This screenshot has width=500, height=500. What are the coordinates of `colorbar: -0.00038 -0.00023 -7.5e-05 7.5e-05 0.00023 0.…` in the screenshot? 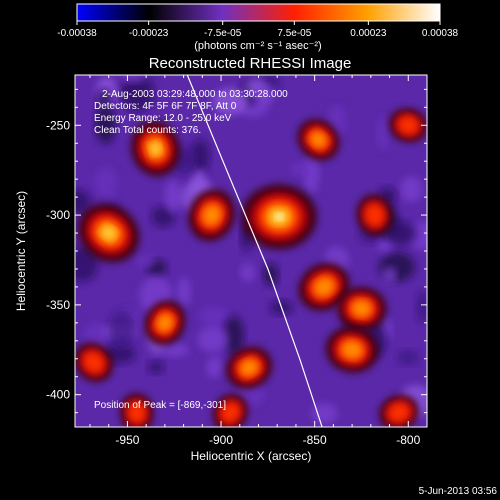 It's located at (258, 27).